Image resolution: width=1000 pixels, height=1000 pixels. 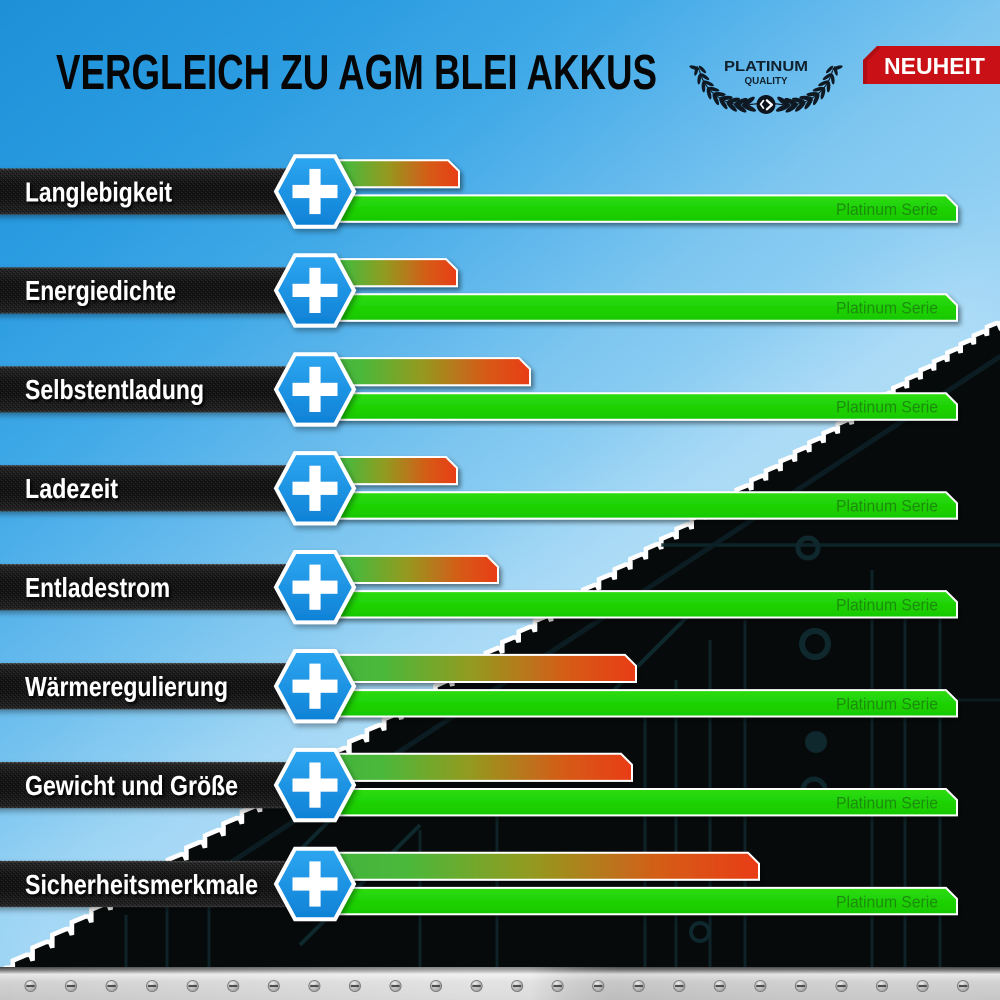 I want to click on svg-text: Sicherheitsmerkmale, so click(x=141, y=884).